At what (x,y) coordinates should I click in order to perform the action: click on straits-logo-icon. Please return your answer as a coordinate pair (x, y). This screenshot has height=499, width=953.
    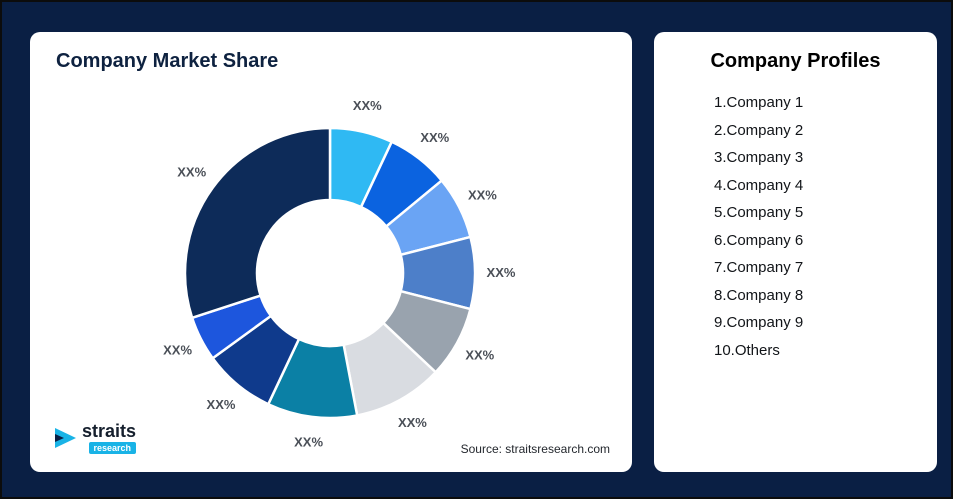
    Looking at the image, I should click on (65, 438).